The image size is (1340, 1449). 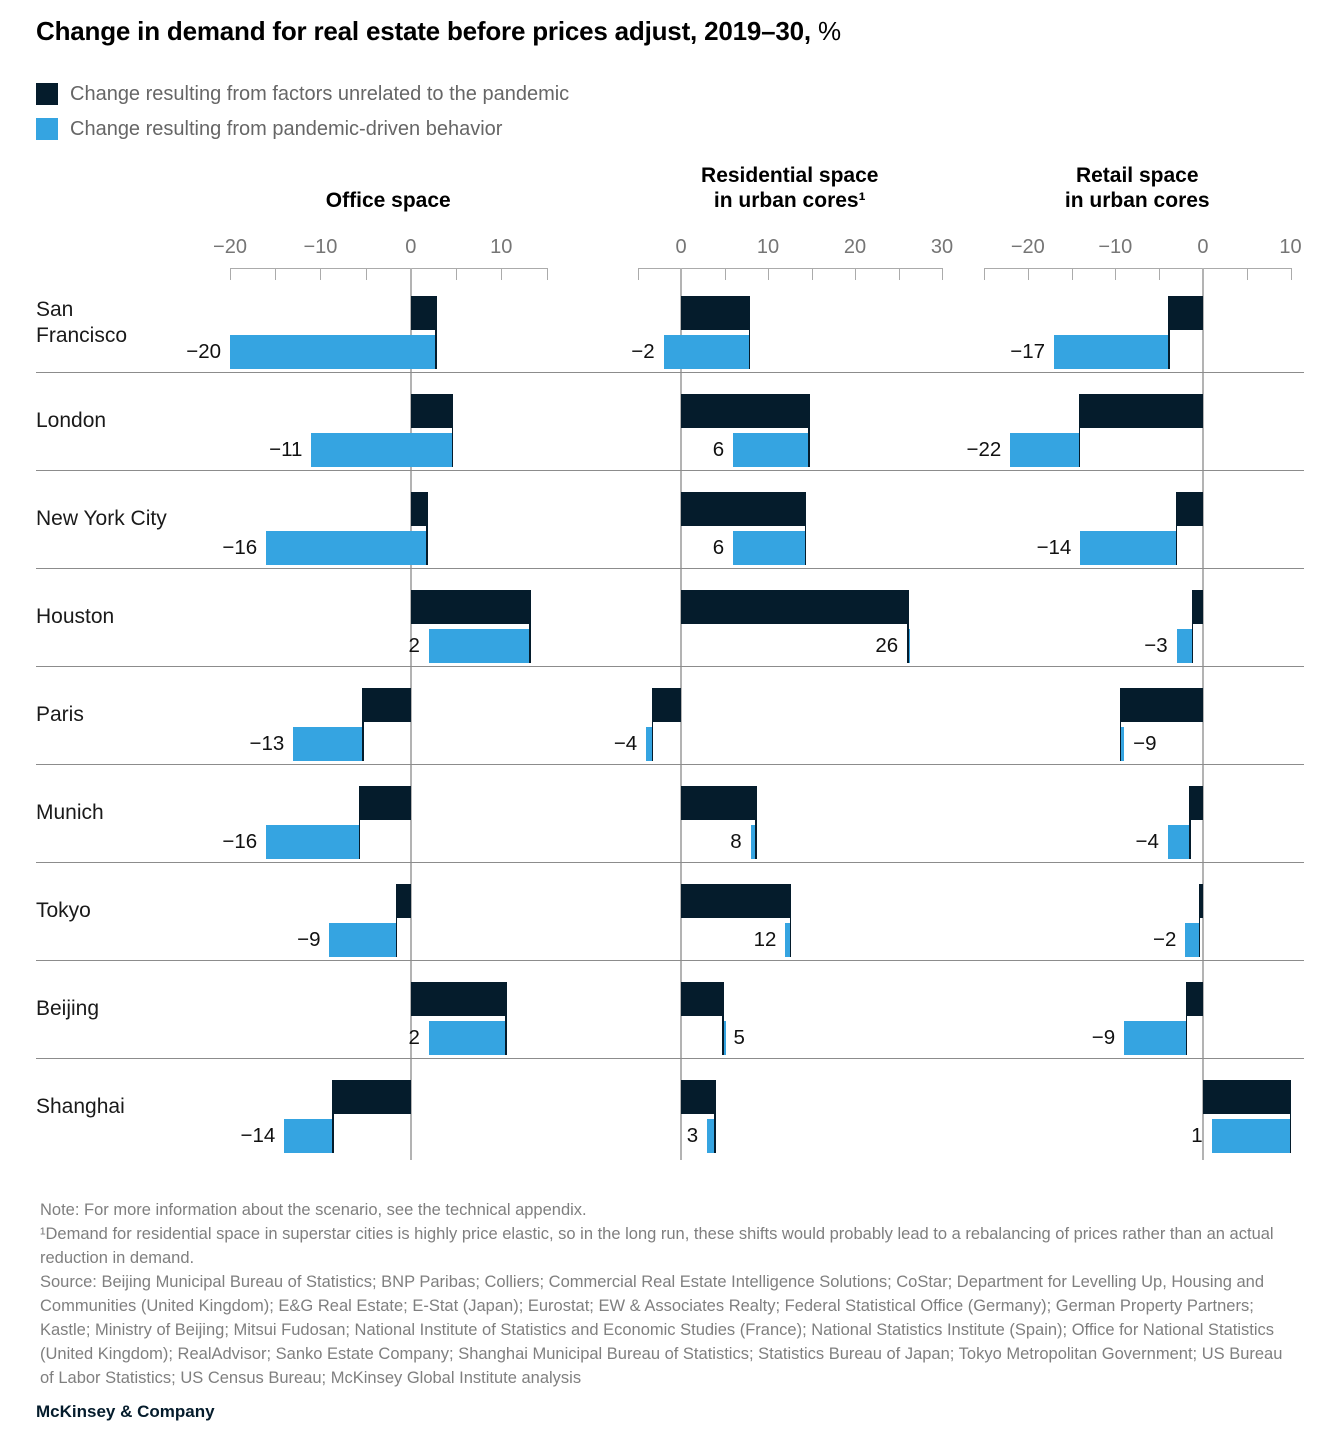 What do you see at coordinates (1103, 1037) in the screenshot?
I see `retail-beijing-net-value-label: −9` at bounding box center [1103, 1037].